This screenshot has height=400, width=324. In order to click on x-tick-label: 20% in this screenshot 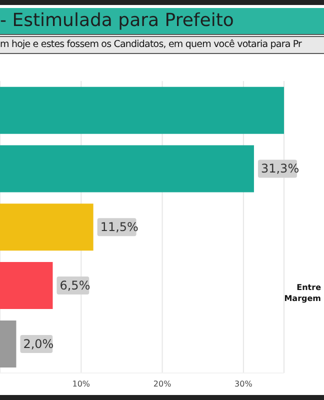, I will do `click(162, 384)`.